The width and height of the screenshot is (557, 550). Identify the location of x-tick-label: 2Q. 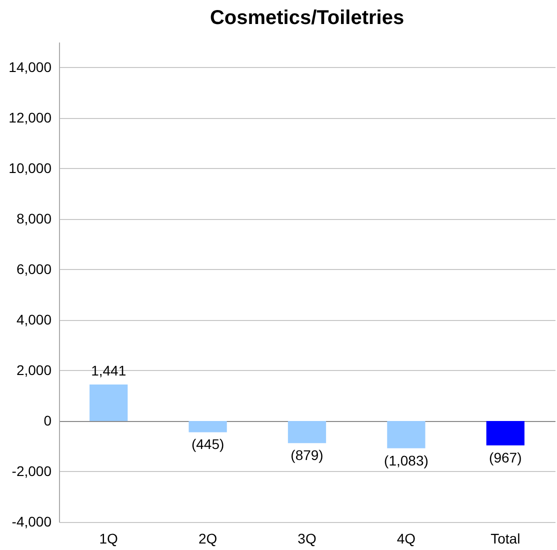
(208, 538).